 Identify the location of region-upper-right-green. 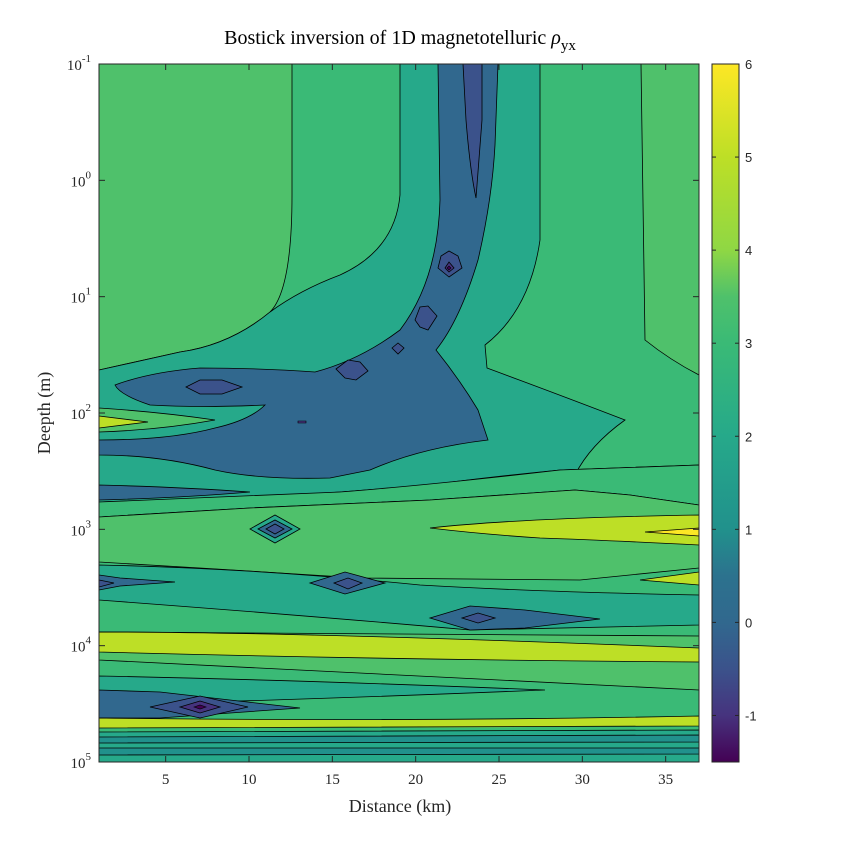
(669, 220).